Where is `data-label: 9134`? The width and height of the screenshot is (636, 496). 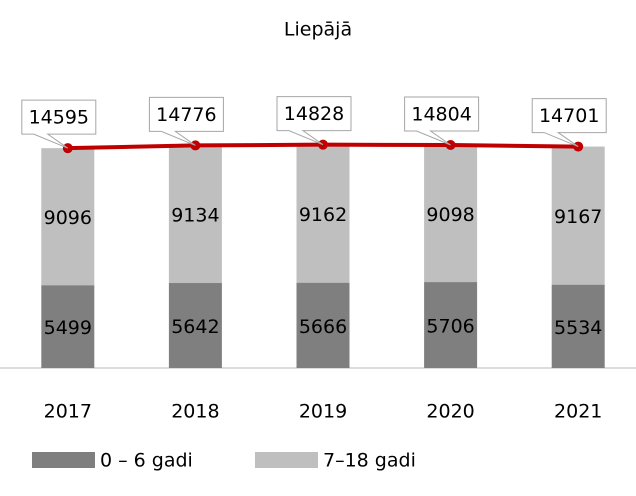
data-label: 9134 is located at coordinates (195, 216).